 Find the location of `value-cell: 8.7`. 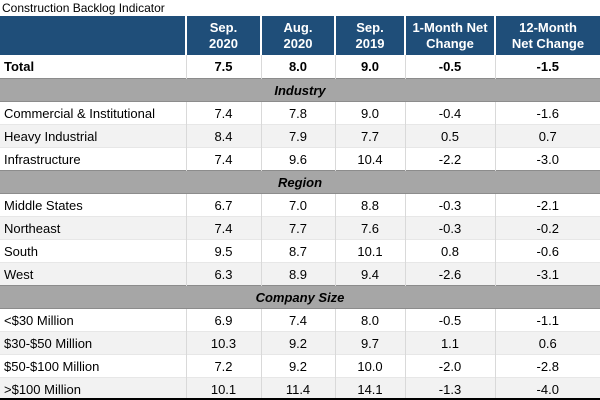

value-cell: 8.7 is located at coordinates (297, 251).